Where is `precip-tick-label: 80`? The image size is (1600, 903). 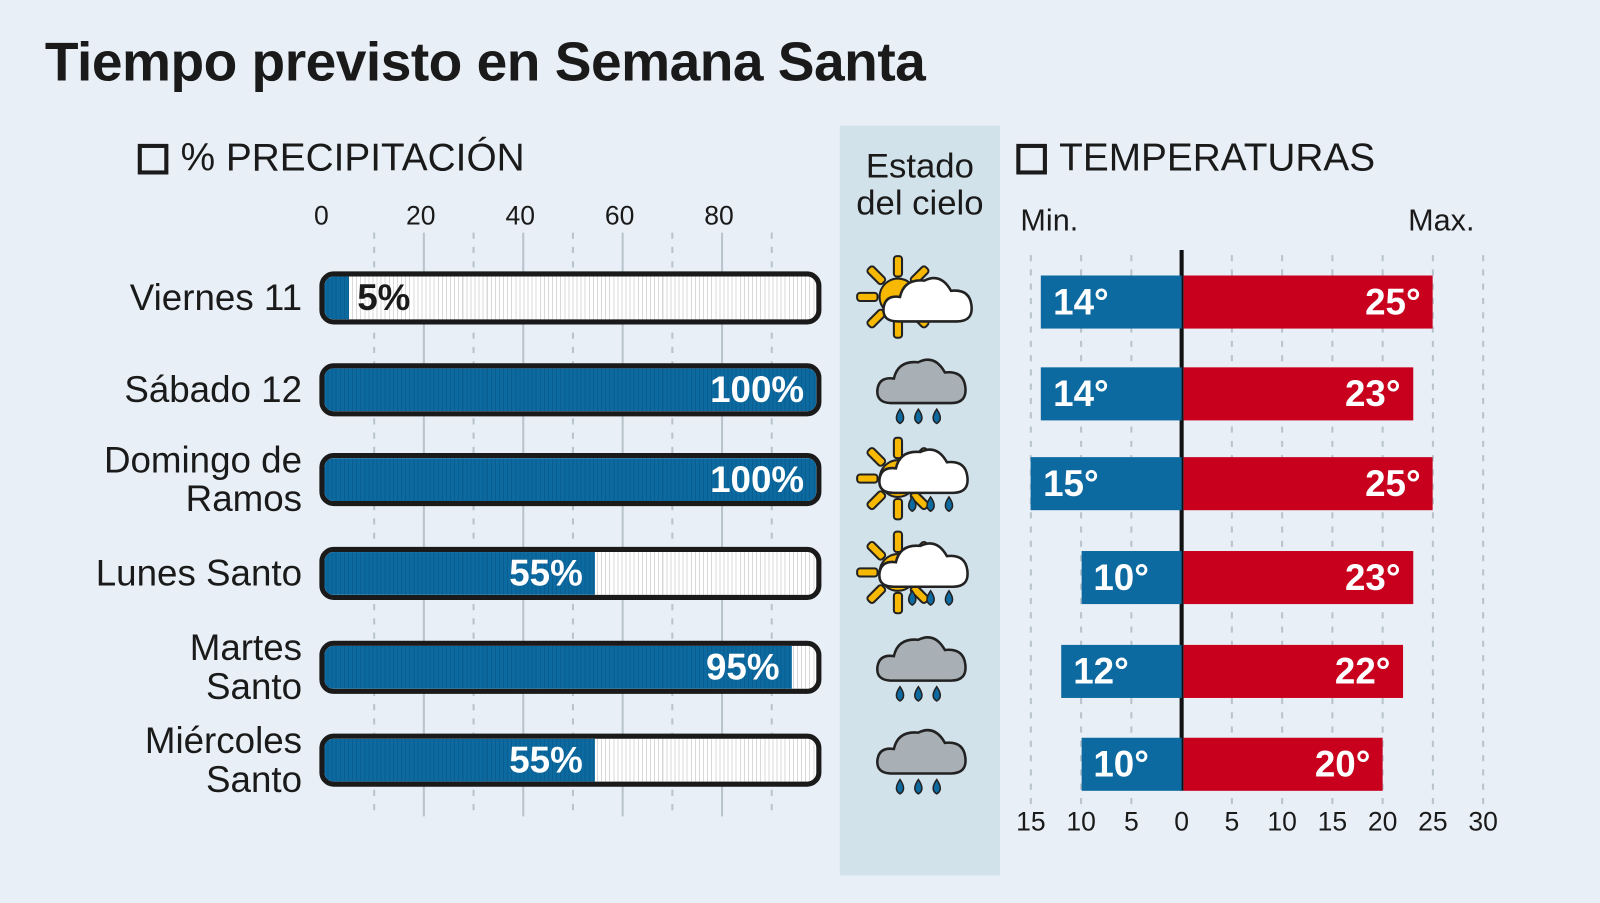
precip-tick-label: 80 is located at coordinates (719, 215).